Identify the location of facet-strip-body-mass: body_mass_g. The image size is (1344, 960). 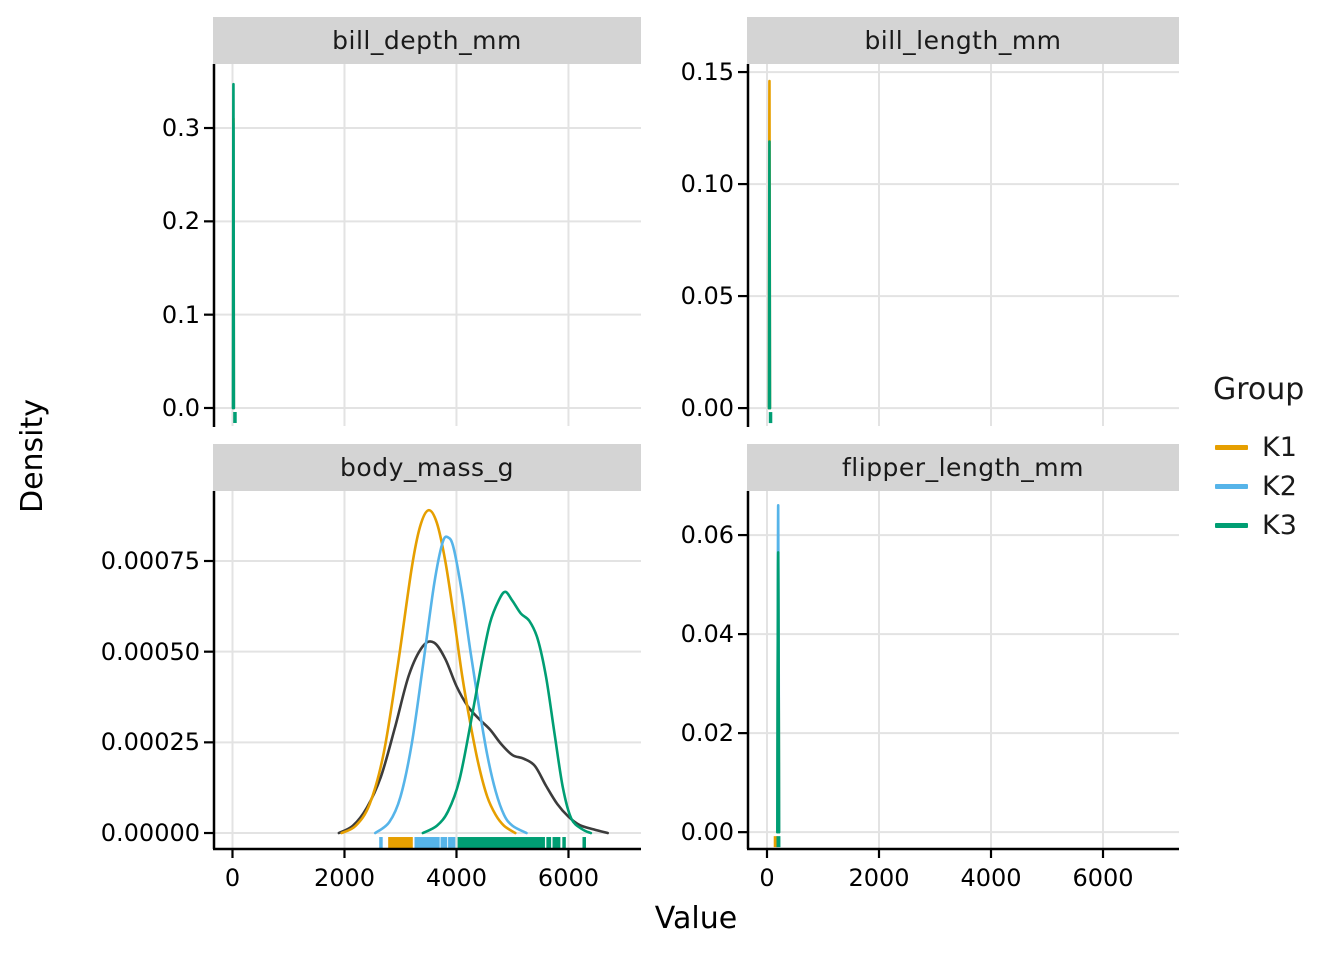
(427, 467).